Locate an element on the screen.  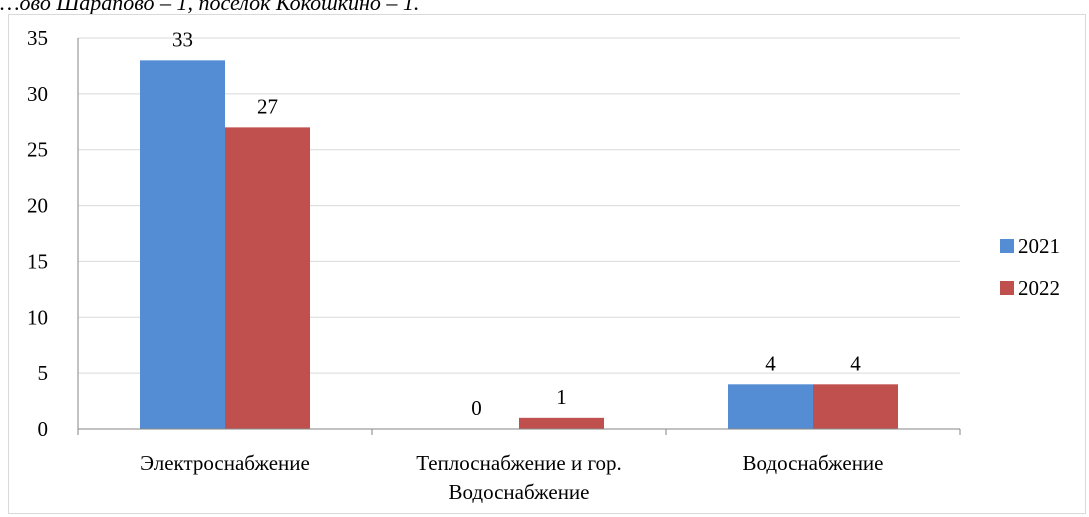
data-label-2021-1: 0 is located at coordinates (476, 408).